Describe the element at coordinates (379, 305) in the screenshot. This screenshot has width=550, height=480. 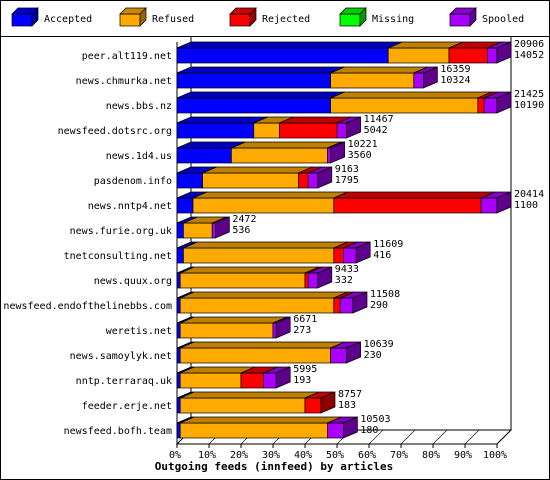
I see `bar-accepted-label: 290` at that location.